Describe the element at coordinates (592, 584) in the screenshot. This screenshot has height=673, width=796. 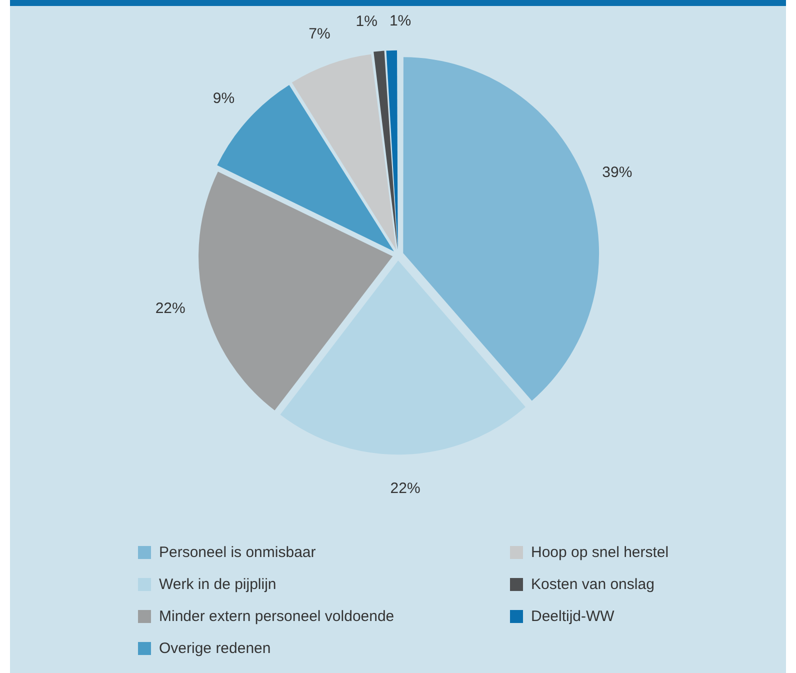
I see `legend-label: Kosten van onslag` at that location.